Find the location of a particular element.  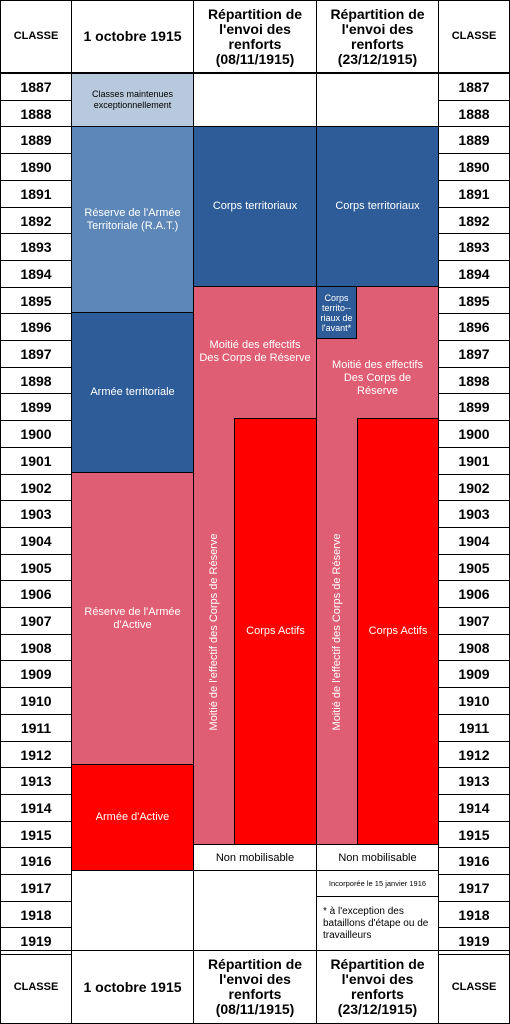

rat-block: Réserve de l'Armée Territoriale (R.A.T.) is located at coordinates (132, 219).